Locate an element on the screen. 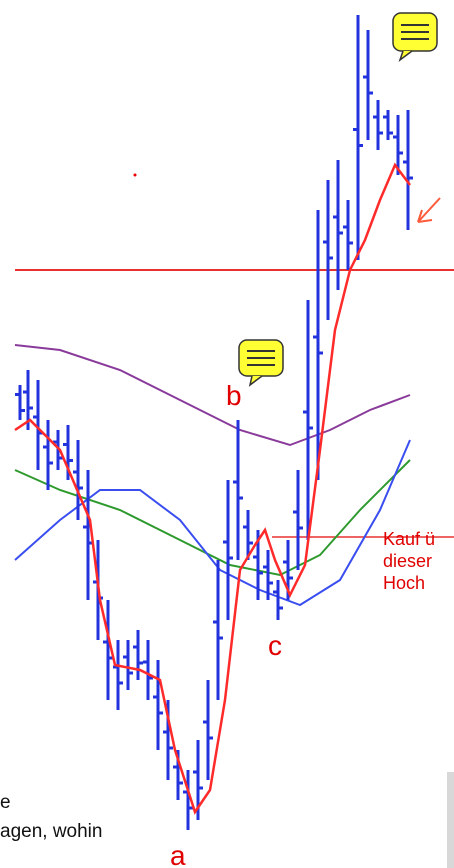 Image resolution: width=454 pixels, height=868 pixels. arrow is located at coordinates (429, 210).